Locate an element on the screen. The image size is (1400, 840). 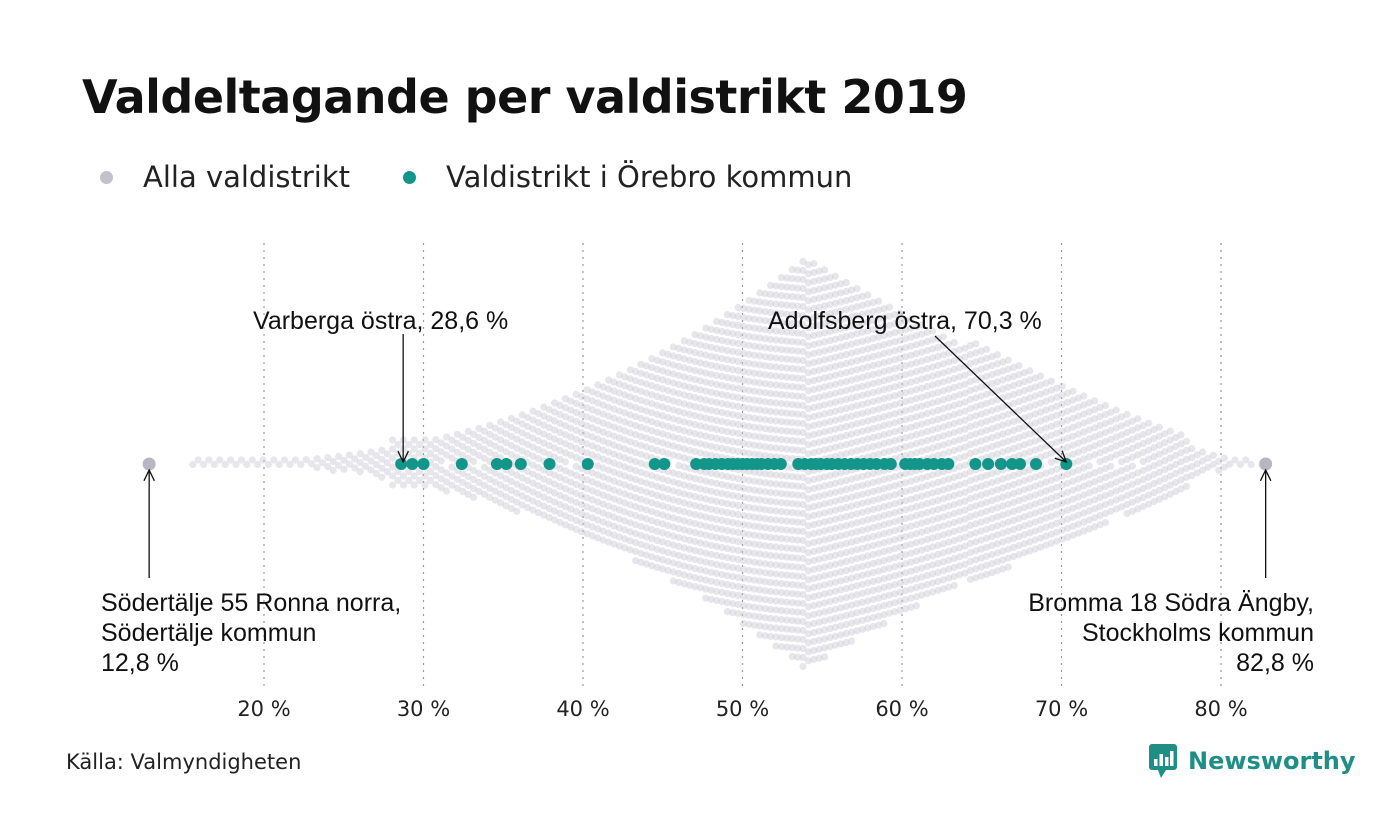
arrow-sodertalje-head is located at coordinates (149, 475).